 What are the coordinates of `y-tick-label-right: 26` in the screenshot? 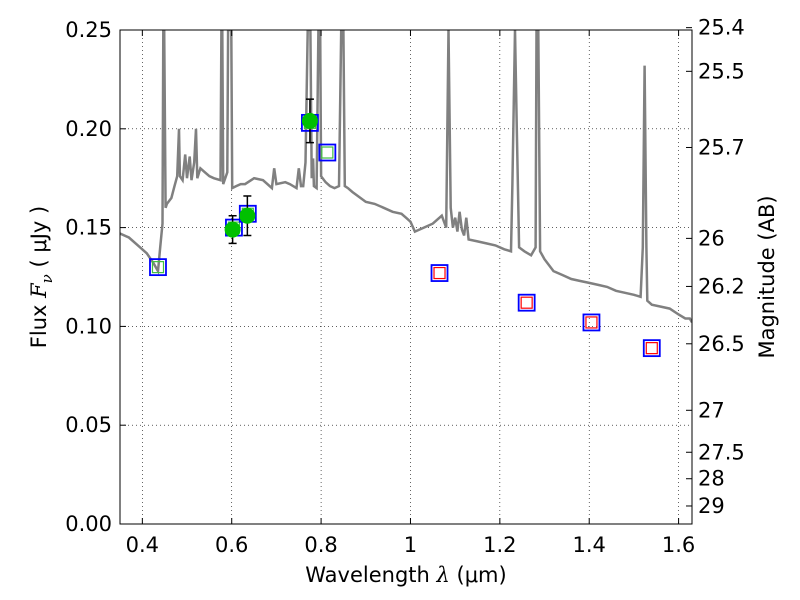 It's located at (711, 238).